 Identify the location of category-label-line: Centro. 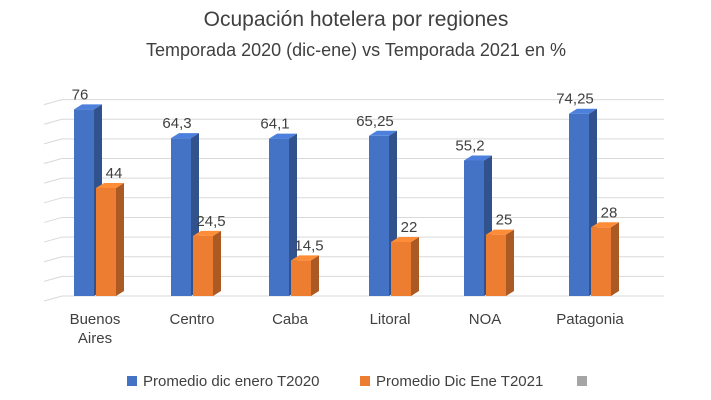
(191, 319).